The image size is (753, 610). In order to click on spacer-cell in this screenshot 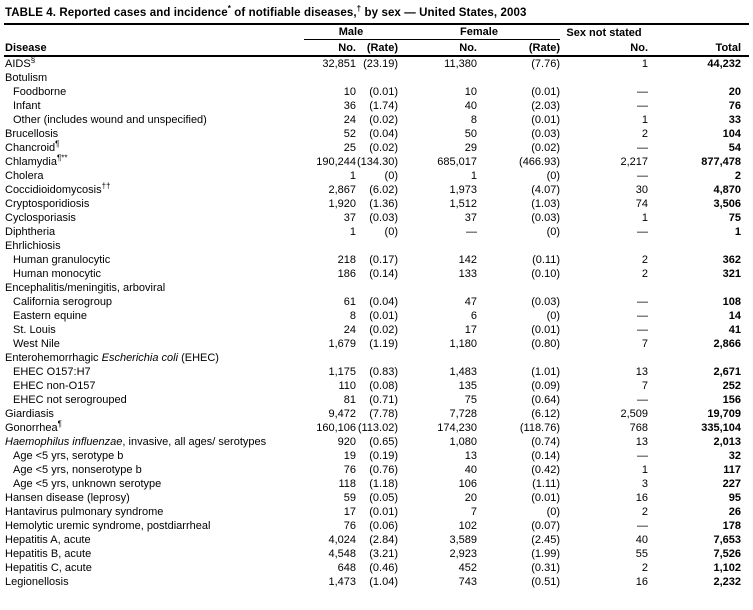, I will do `click(154, 32)`.